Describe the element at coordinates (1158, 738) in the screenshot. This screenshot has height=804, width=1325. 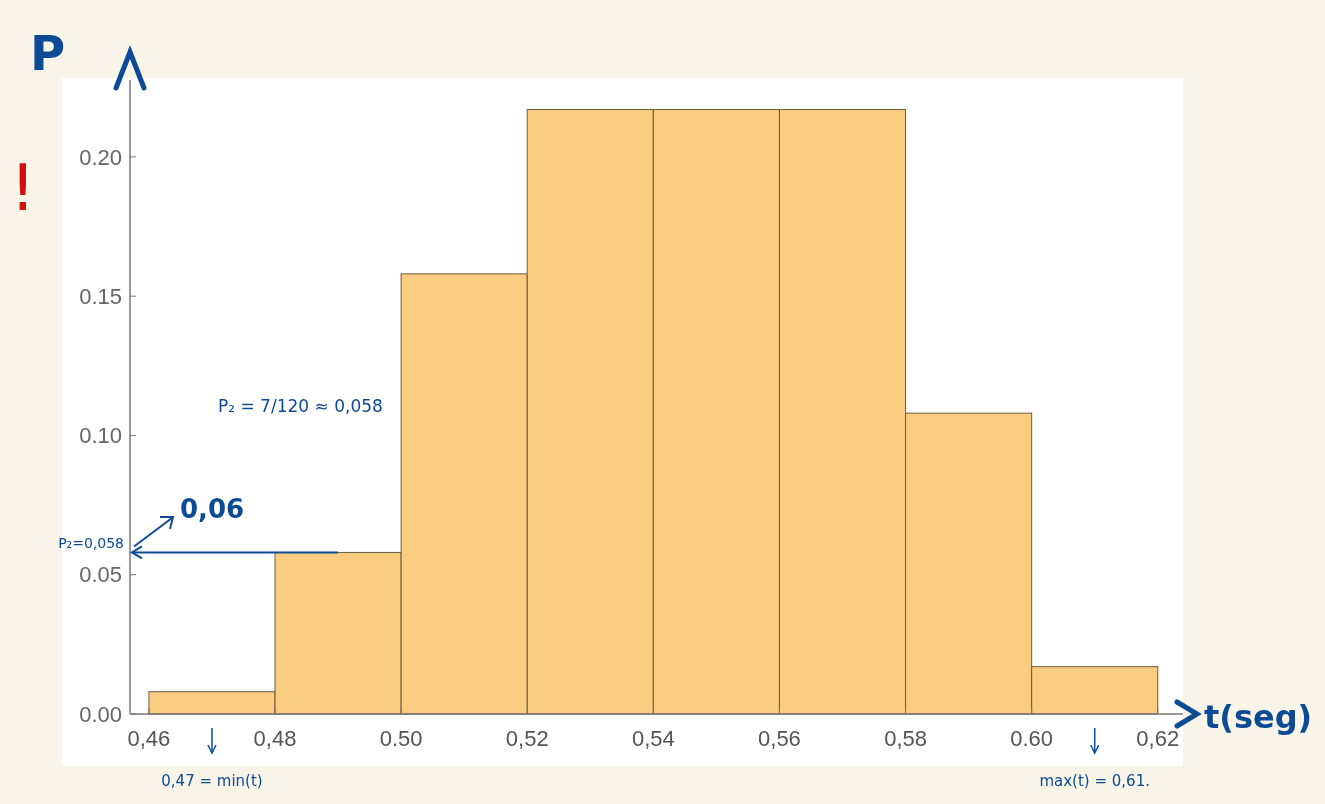
I see `x-tick-label: 0,62` at that location.